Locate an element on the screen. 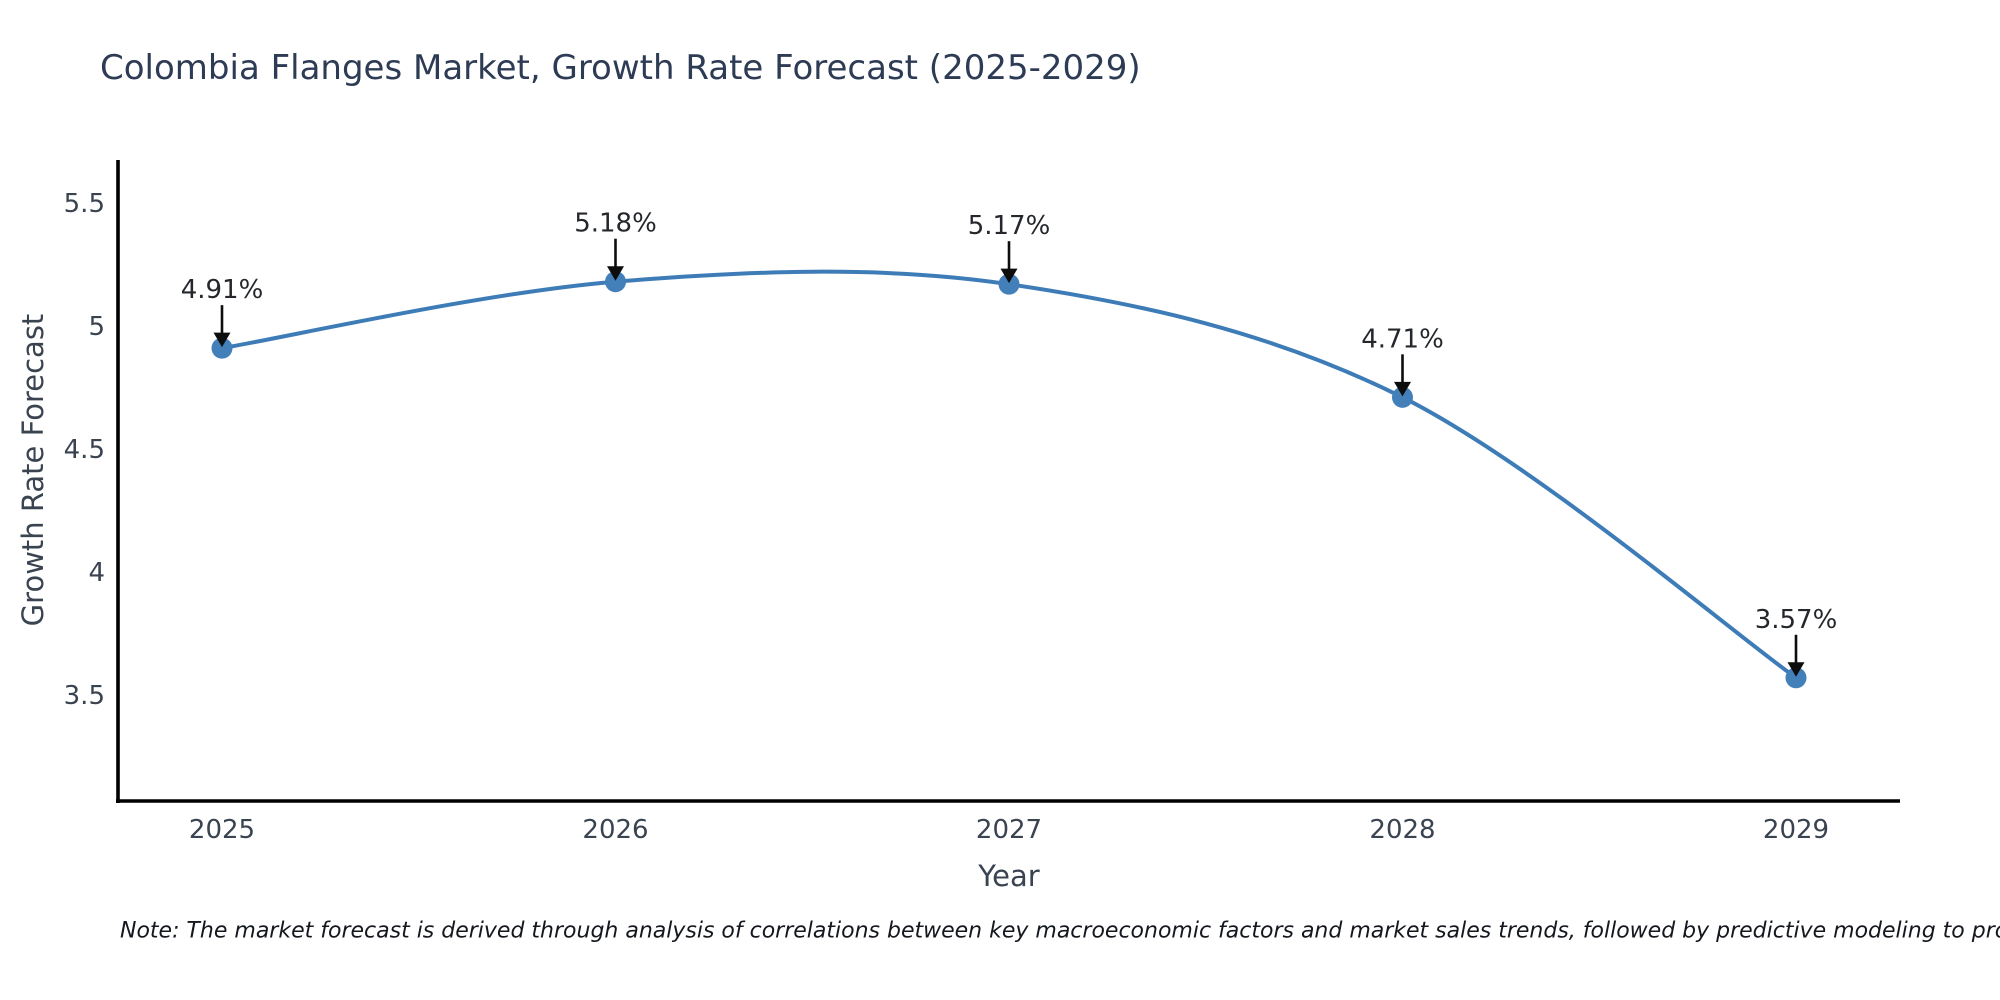 The image size is (2000, 1000). point-value-label: 5.18% is located at coordinates (615, 224).